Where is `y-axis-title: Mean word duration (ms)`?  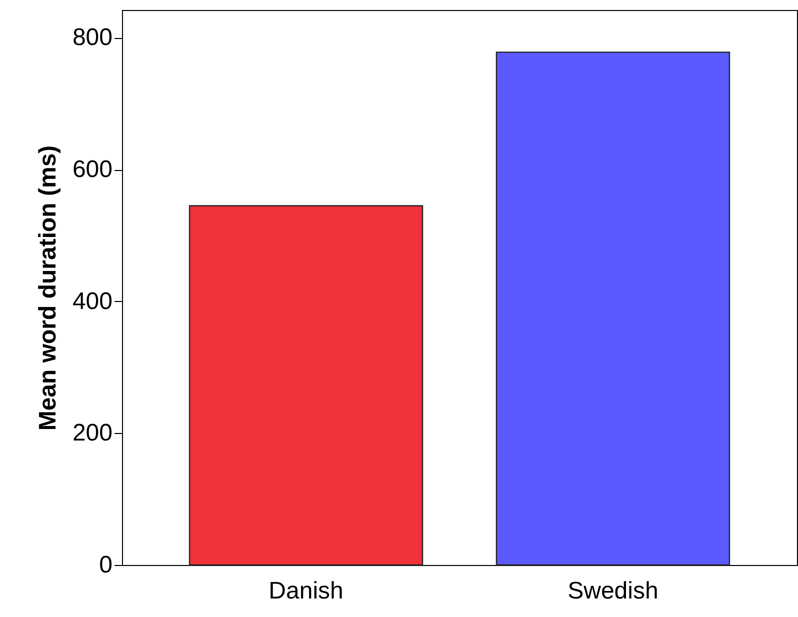
y-axis-title: Mean word duration (ms) is located at coordinates (48, 288).